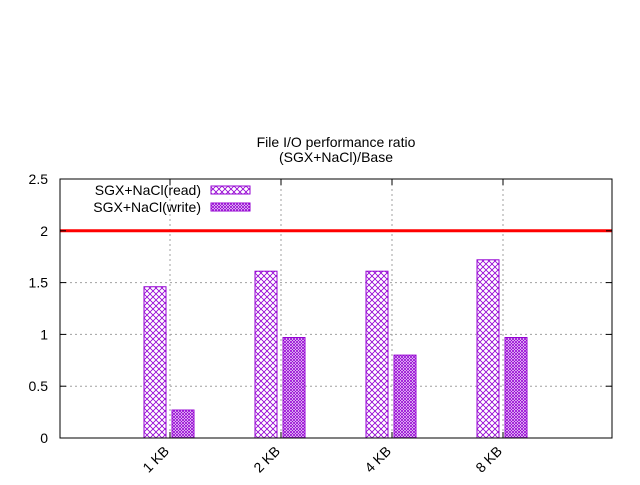 The height and width of the screenshot is (485, 640). What do you see at coordinates (336, 142) in the screenshot?
I see `chart-title: File I/O performance ratio` at bounding box center [336, 142].